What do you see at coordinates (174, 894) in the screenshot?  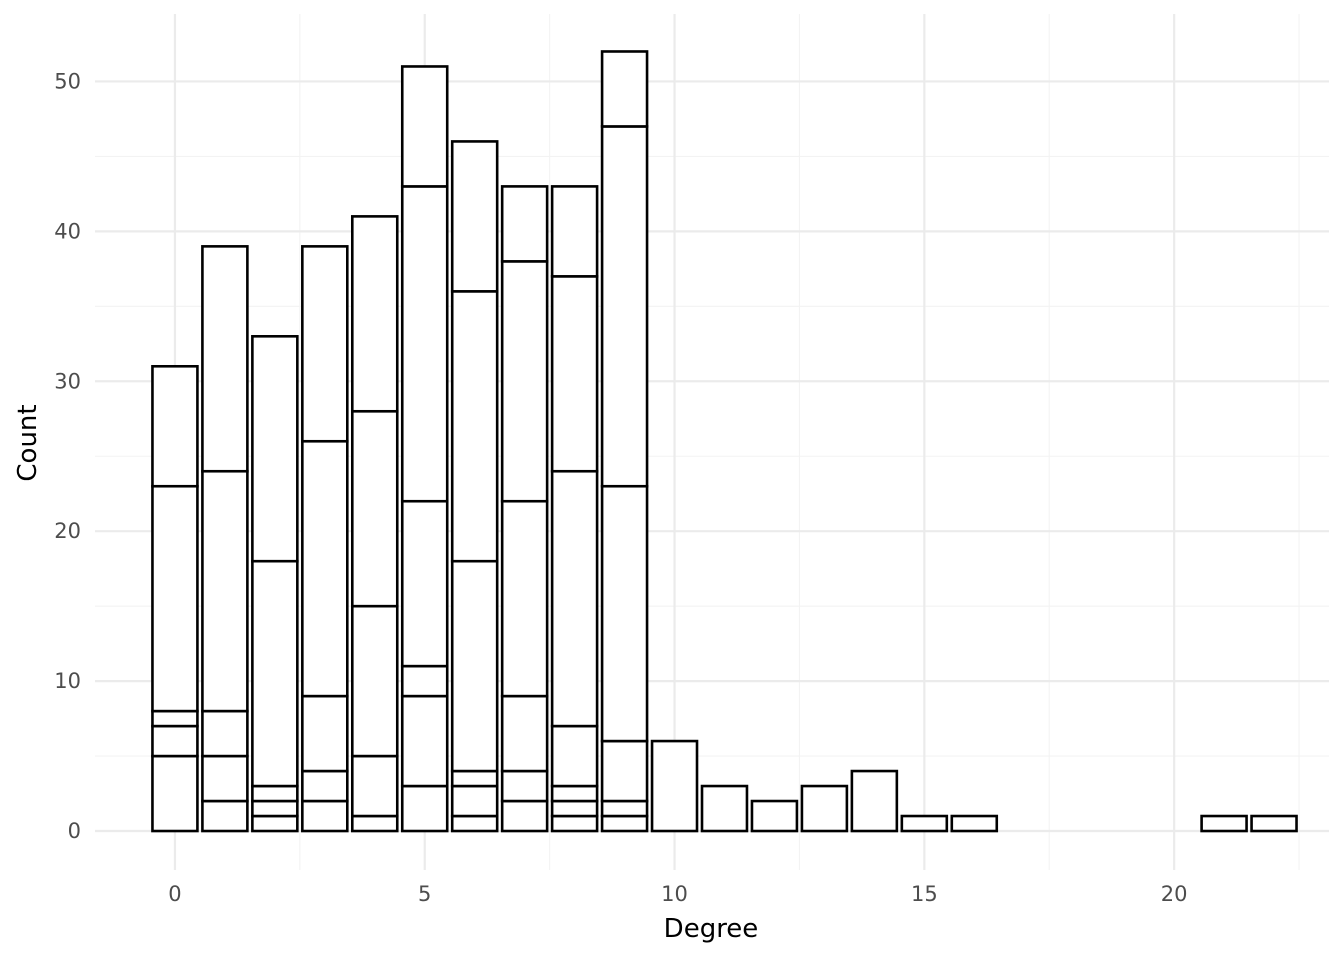 I see `x-tick-label: 0` at bounding box center [174, 894].